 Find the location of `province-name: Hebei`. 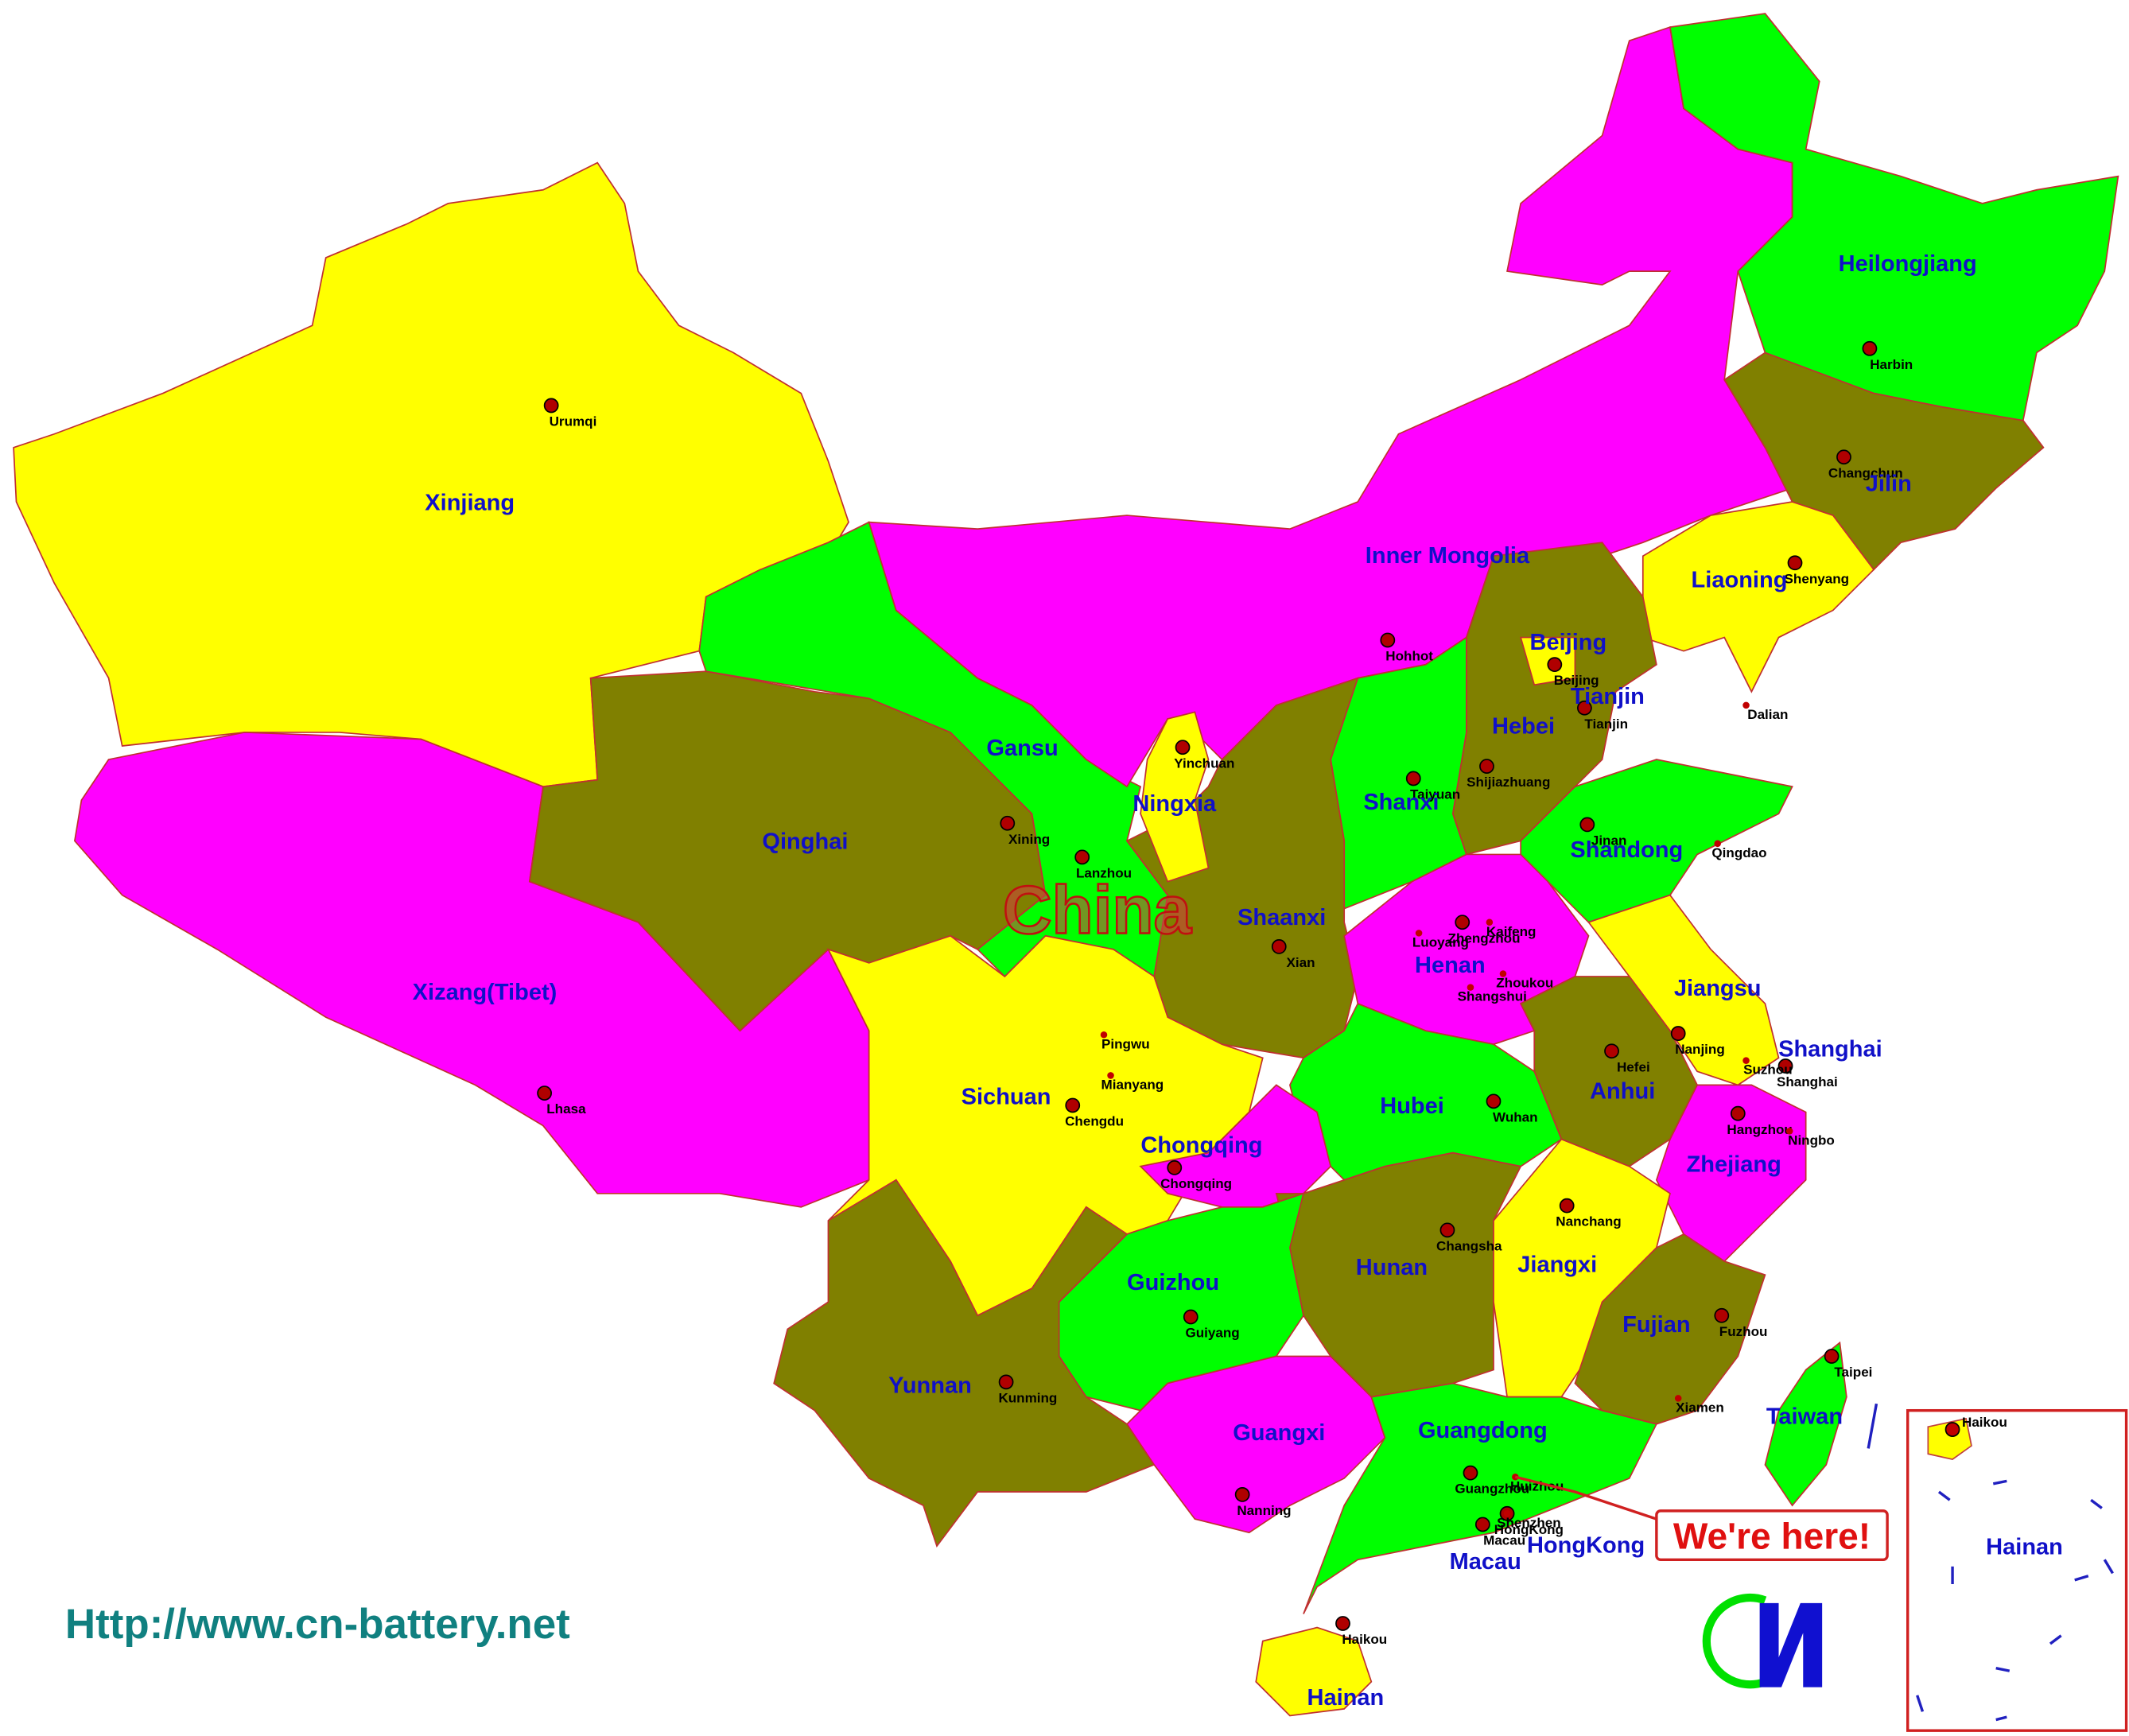

province-name: Hebei is located at coordinates (1523, 727).